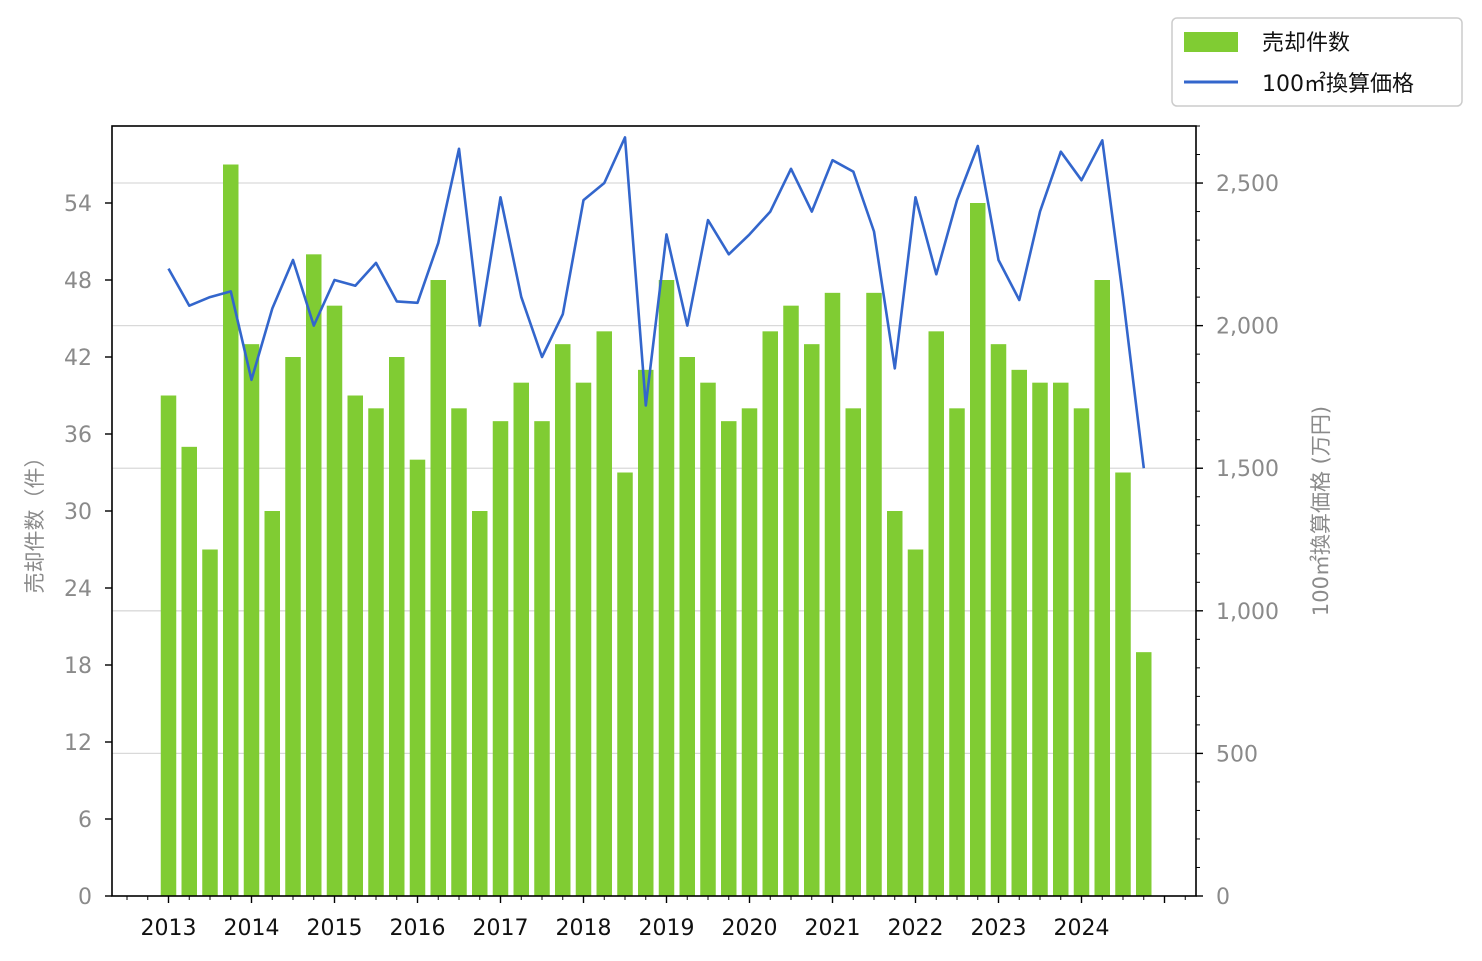 This screenshot has height=961, width=1482. I want to click on x-tick-label: 2015, so click(335, 928).